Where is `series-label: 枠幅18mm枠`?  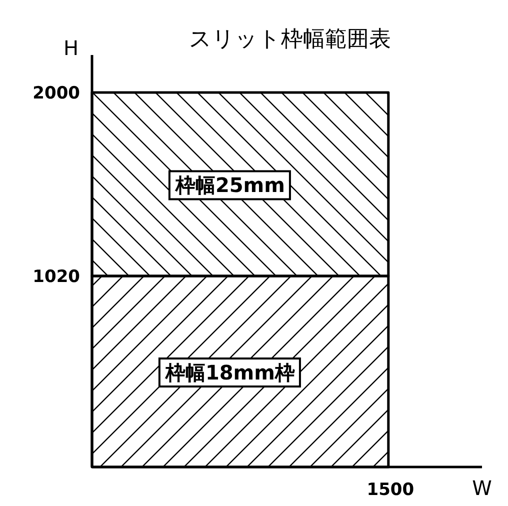
series-label: 枠幅18mm枠 is located at coordinates (229, 372).